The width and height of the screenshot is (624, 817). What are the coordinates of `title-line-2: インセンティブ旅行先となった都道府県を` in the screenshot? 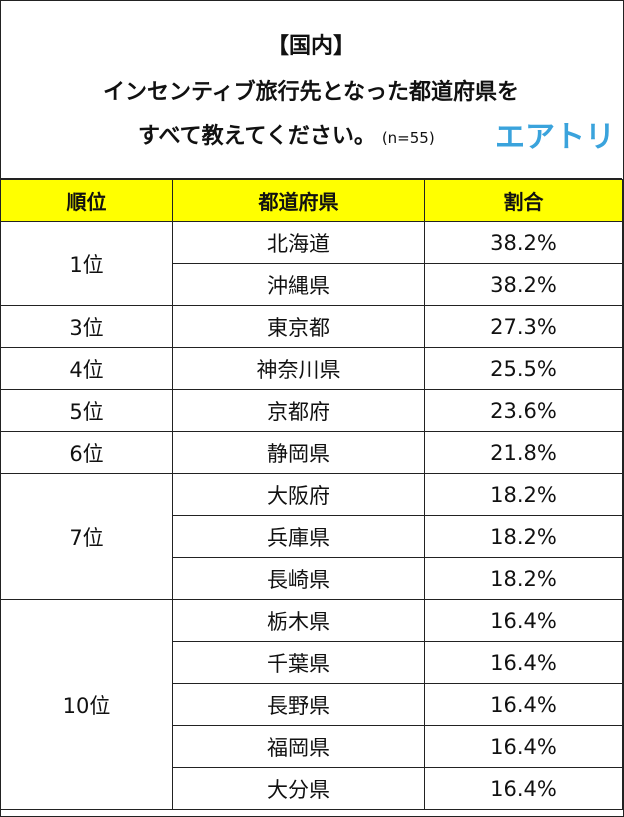 It's located at (311, 92).